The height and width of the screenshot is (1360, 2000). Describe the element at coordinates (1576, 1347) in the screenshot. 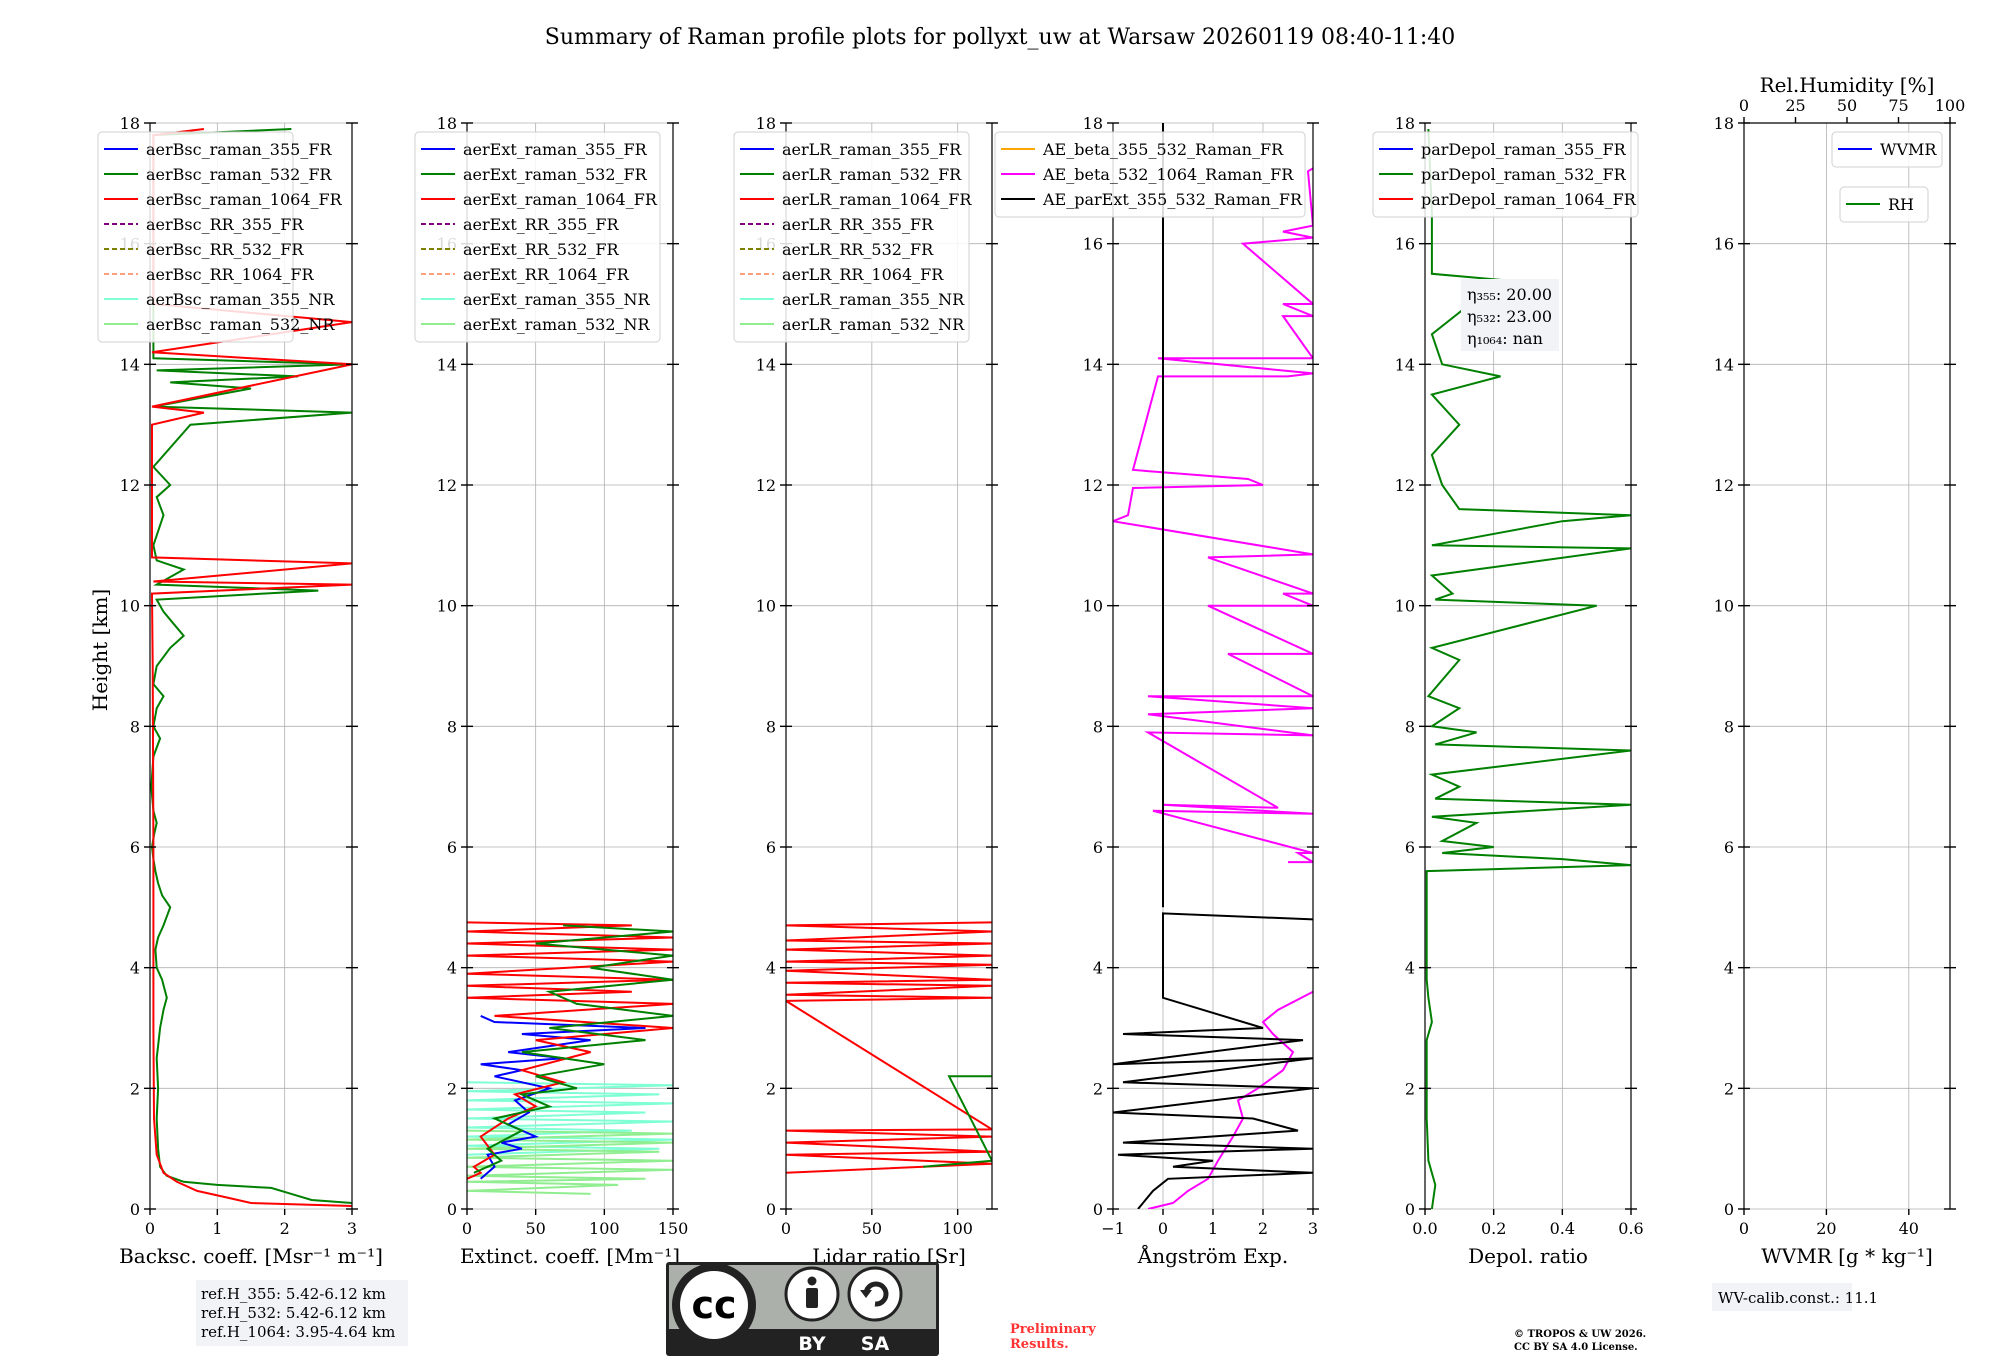

I see `copyright-line-2: CC BY SA 4.0 License.` at that location.